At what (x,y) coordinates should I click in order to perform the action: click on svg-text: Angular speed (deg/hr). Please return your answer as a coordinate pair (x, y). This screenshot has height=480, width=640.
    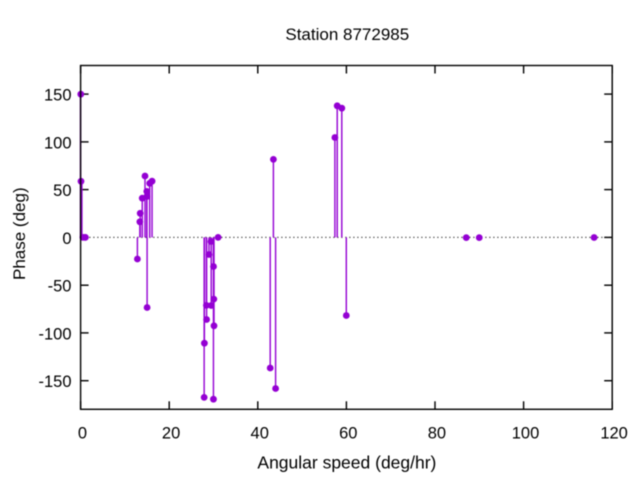
    Looking at the image, I should click on (346, 463).